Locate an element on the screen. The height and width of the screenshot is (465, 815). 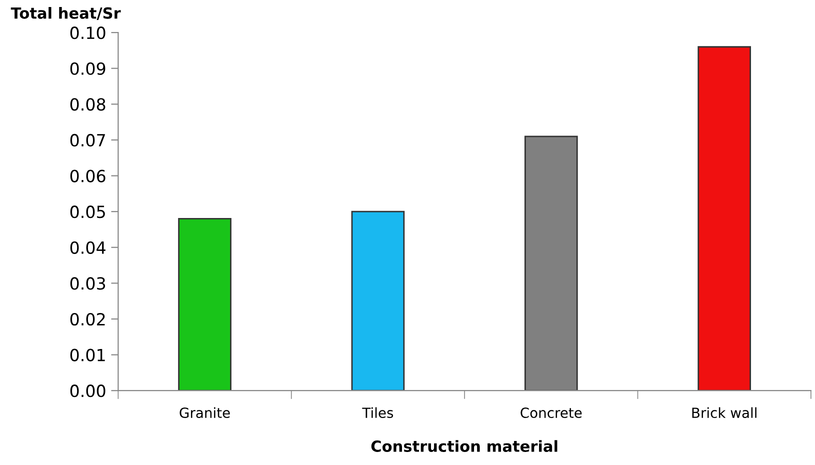
x-tick-label: Brick wall is located at coordinates (724, 412).